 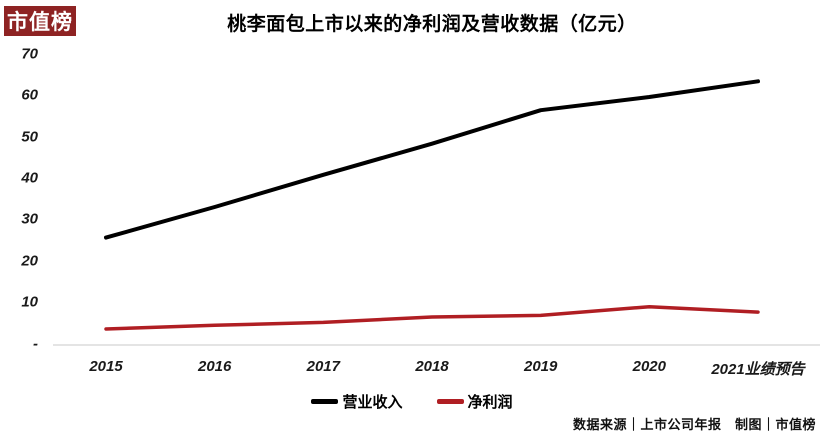 What do you see at coordinates (215, 366) in the screenshot?
I see `x-axis-label: 2016` at bounding box center [215, 366].